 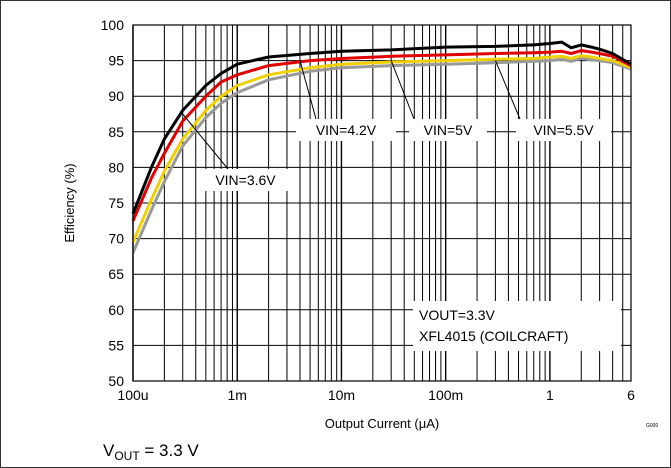 What do you see at coordinates (550, 395) in the screenshot?
I see `x-tick-label: 1` at bounding box center [550, 395].